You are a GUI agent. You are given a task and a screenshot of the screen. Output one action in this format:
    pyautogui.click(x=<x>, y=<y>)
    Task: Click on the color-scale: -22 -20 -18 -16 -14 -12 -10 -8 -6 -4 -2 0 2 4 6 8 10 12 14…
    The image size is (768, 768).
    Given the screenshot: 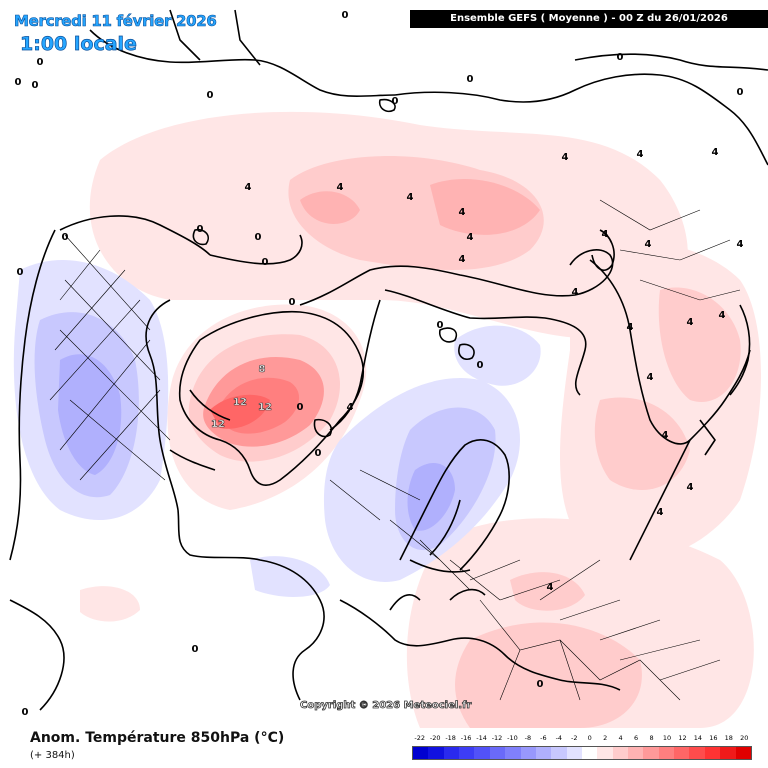 What is the action you would take?
    pyautogui.click(x=582, y=747)
    